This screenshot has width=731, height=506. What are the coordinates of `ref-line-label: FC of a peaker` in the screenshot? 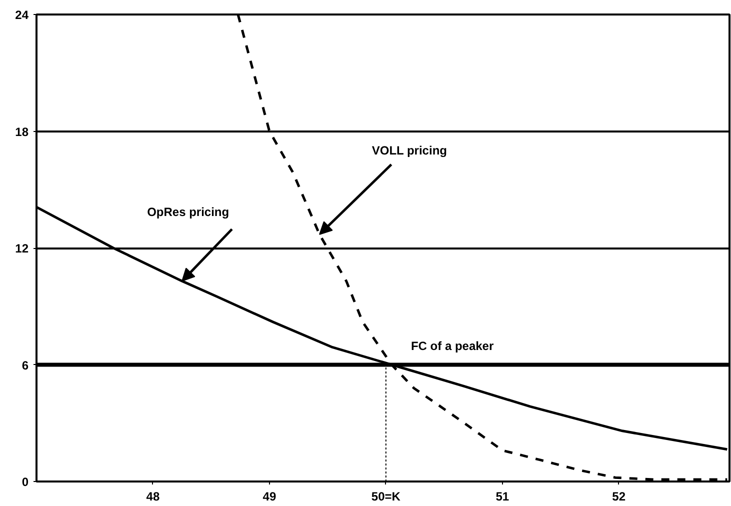 It's located at (452, 345).